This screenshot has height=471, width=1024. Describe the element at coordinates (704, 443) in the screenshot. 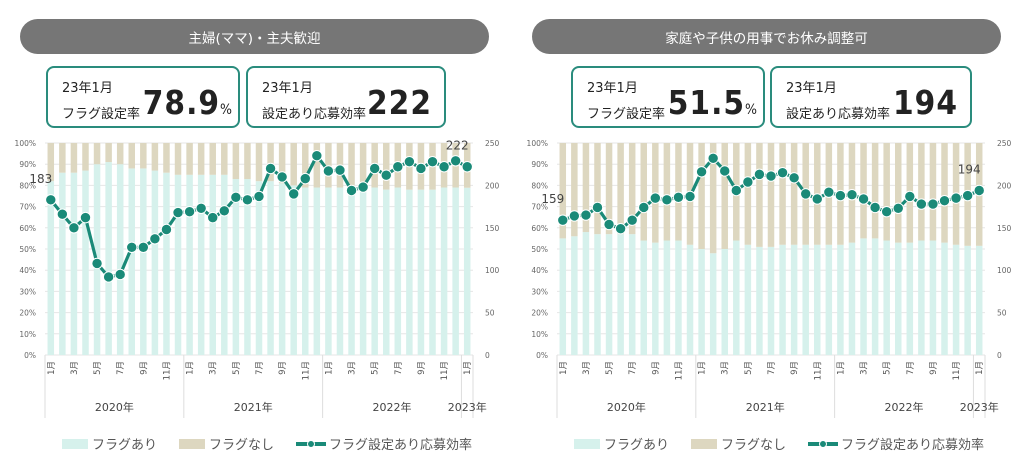

I see `legend-swatch-flag-off` at that location.